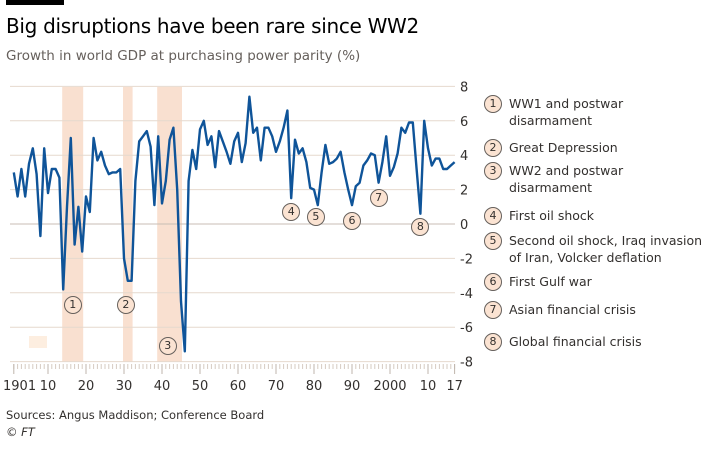 The image size is (702, 450). I want to click on band-swatch, so click(38, 342).